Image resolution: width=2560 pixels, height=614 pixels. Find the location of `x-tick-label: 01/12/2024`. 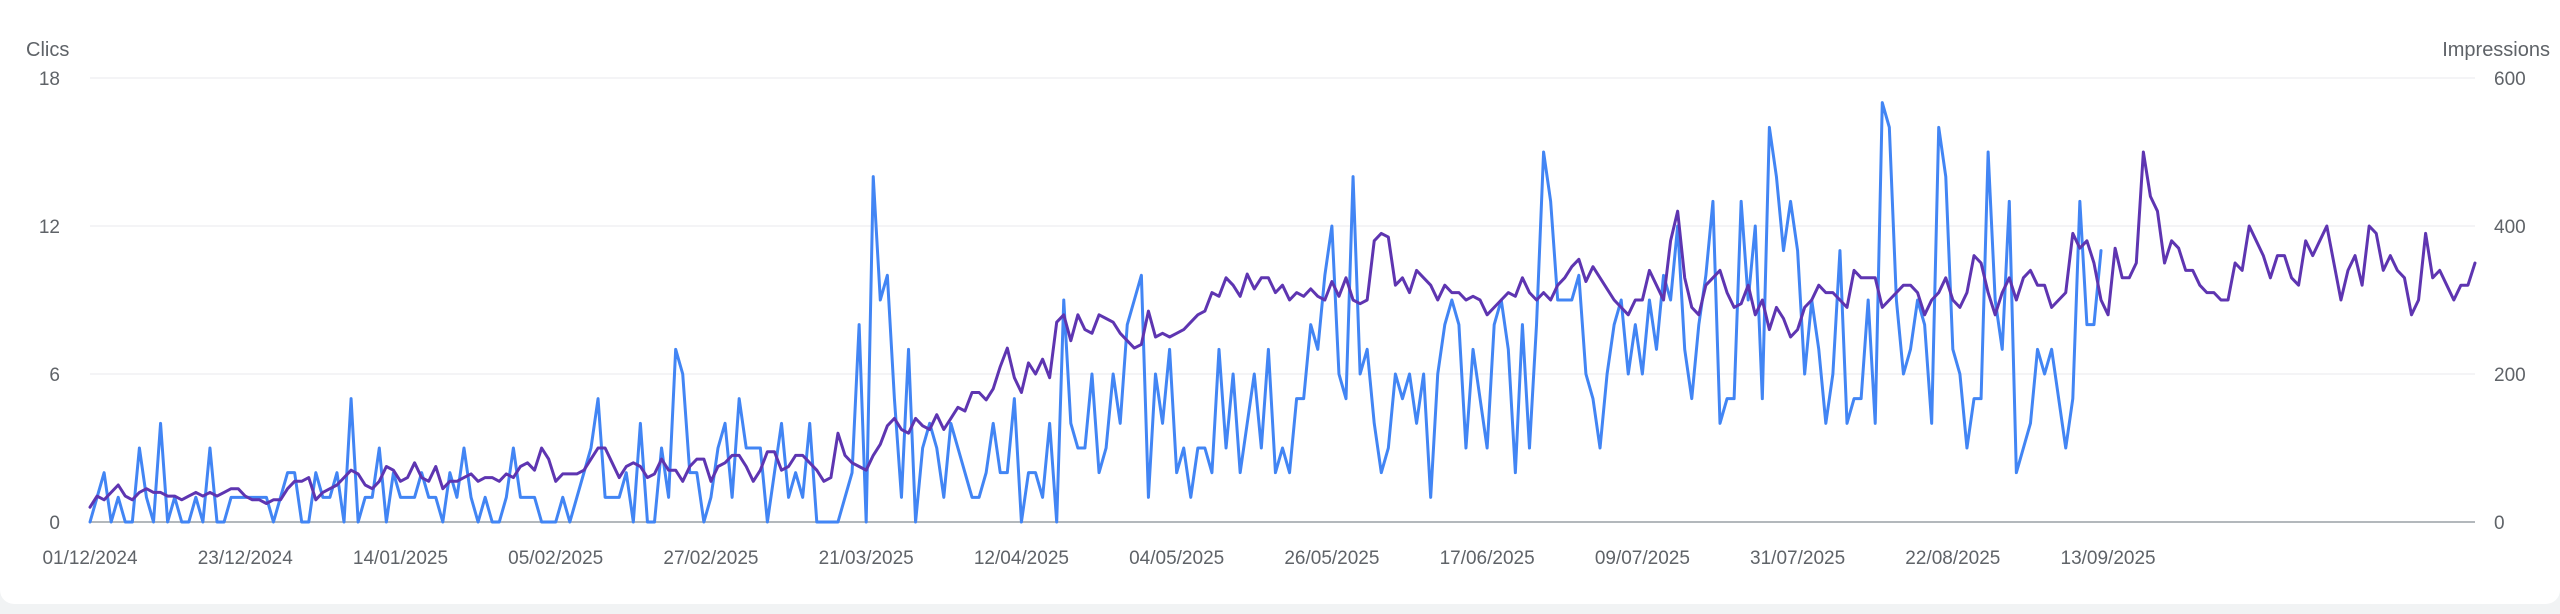

x-tick-label: 01/12/2024 is located at coordinates (90, 558).